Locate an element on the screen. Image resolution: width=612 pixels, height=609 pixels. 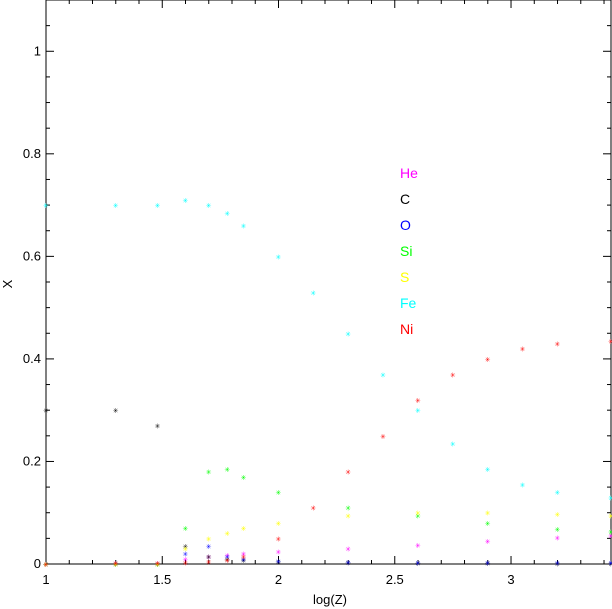
legend-entry-he: He is located at coordinates (409, 173).